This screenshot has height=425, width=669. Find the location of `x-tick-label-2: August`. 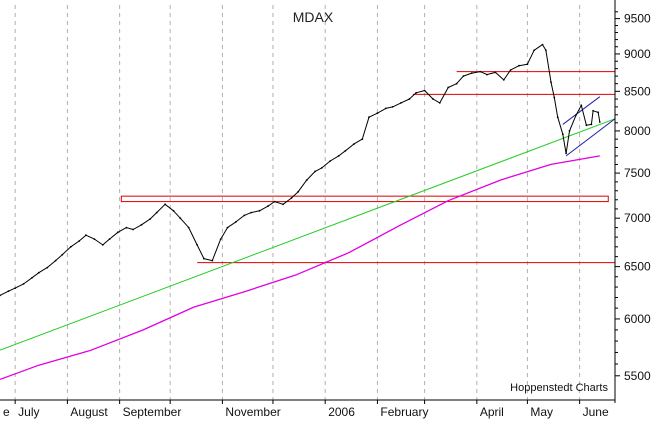

x-tick-label-2: August is located at coordinates (89, 412).